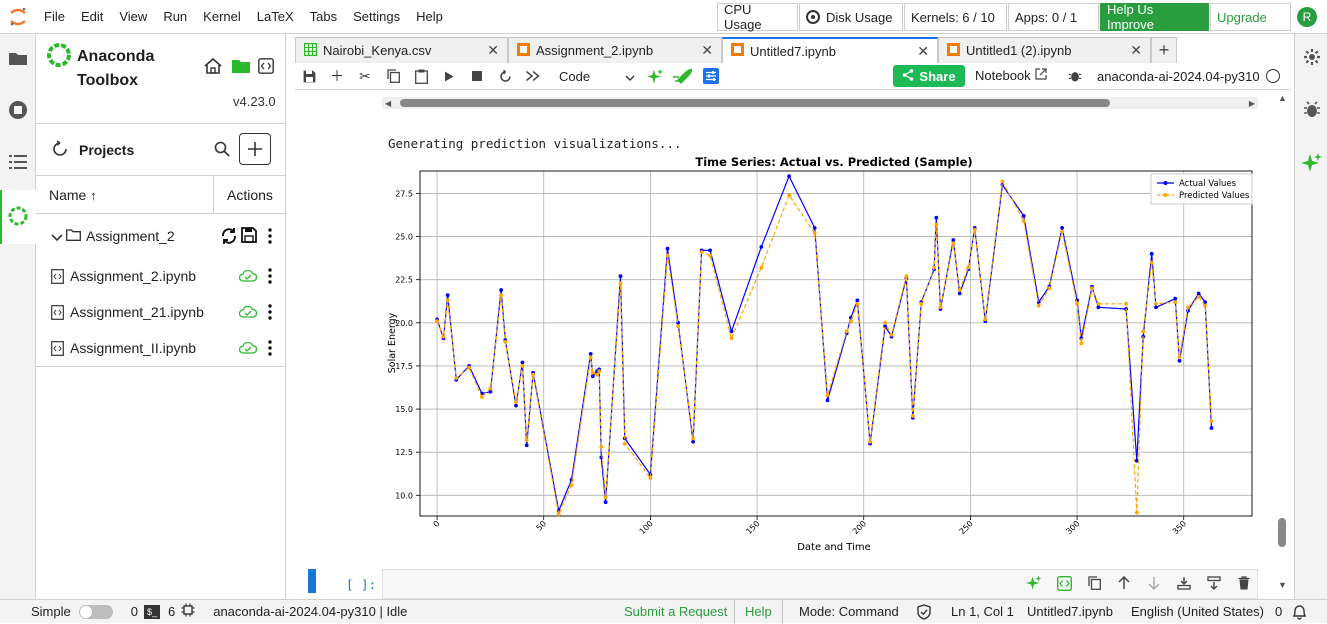 This screenshot has height=624, width=1327. What do you see at coordinates (1064, 583) in the screenshot?
I see `code-cell-icon` at bounding box center [1064, 583].